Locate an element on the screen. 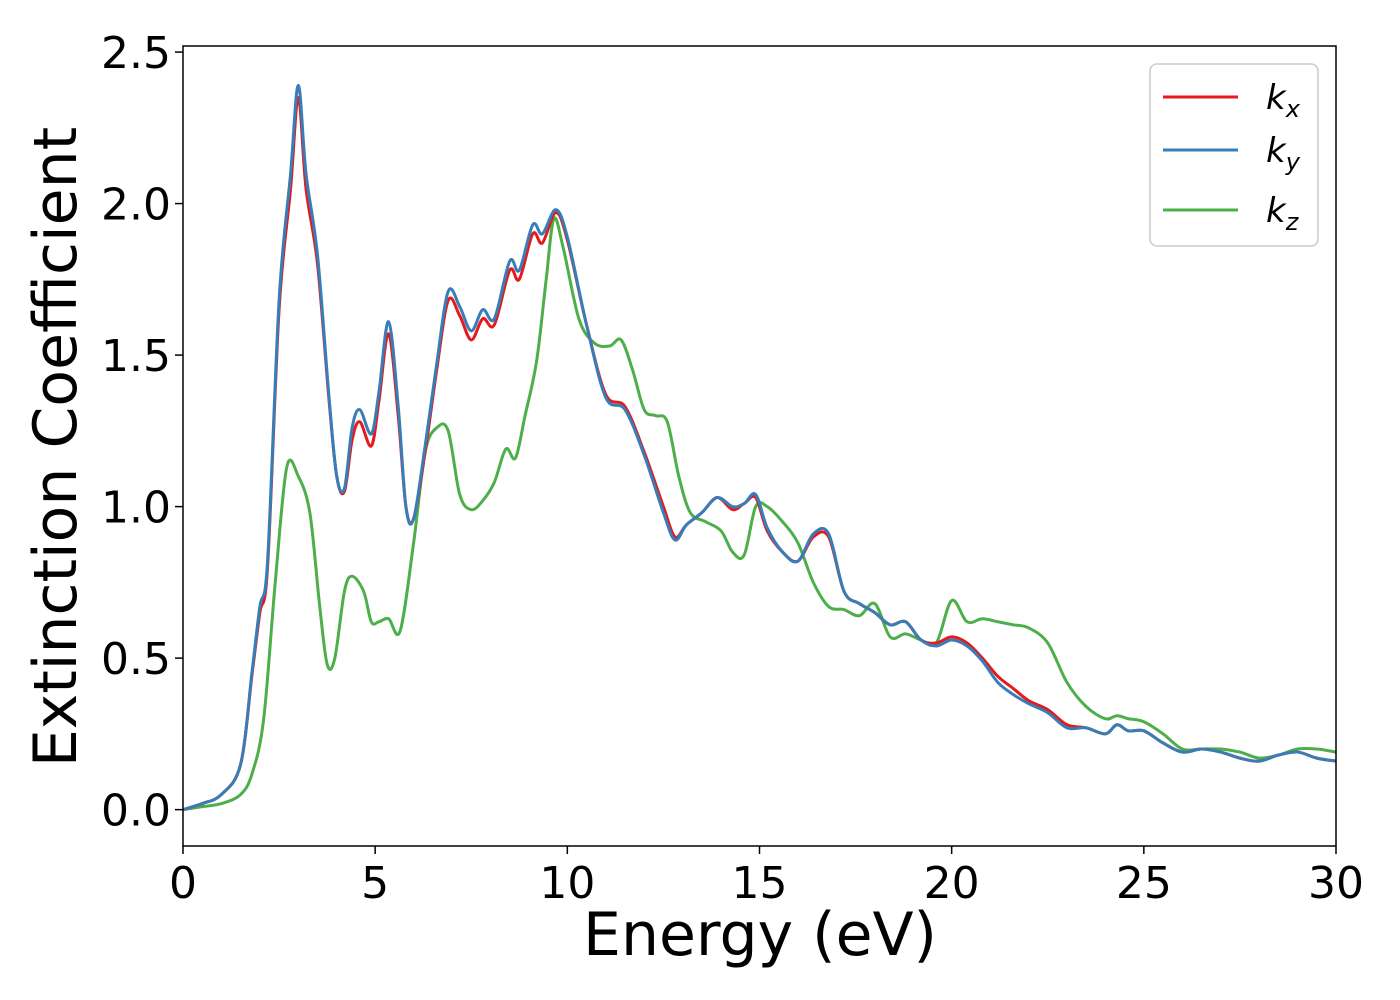 This screenshot has width=1400, height=1000. x-tick-label: 5 is located at coordinates (375, 883).